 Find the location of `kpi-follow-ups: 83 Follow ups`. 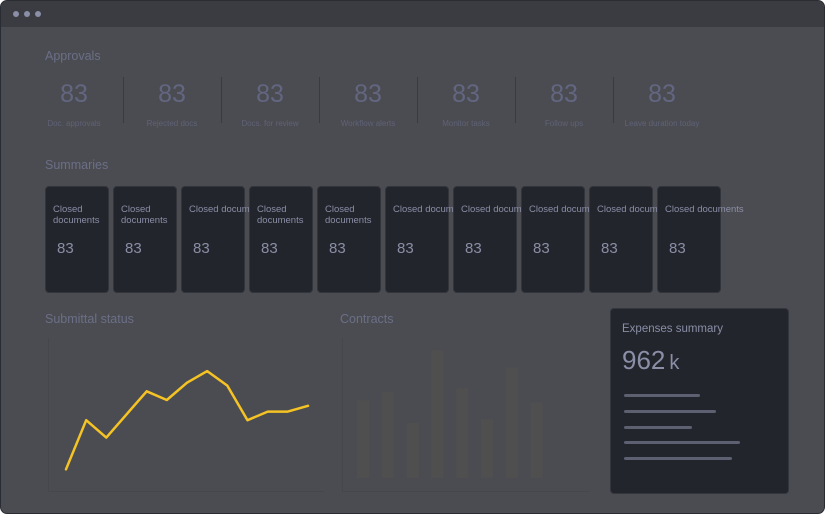

kpi-follow-ups: 83 Follow ups is located at coordinates (564, 104).